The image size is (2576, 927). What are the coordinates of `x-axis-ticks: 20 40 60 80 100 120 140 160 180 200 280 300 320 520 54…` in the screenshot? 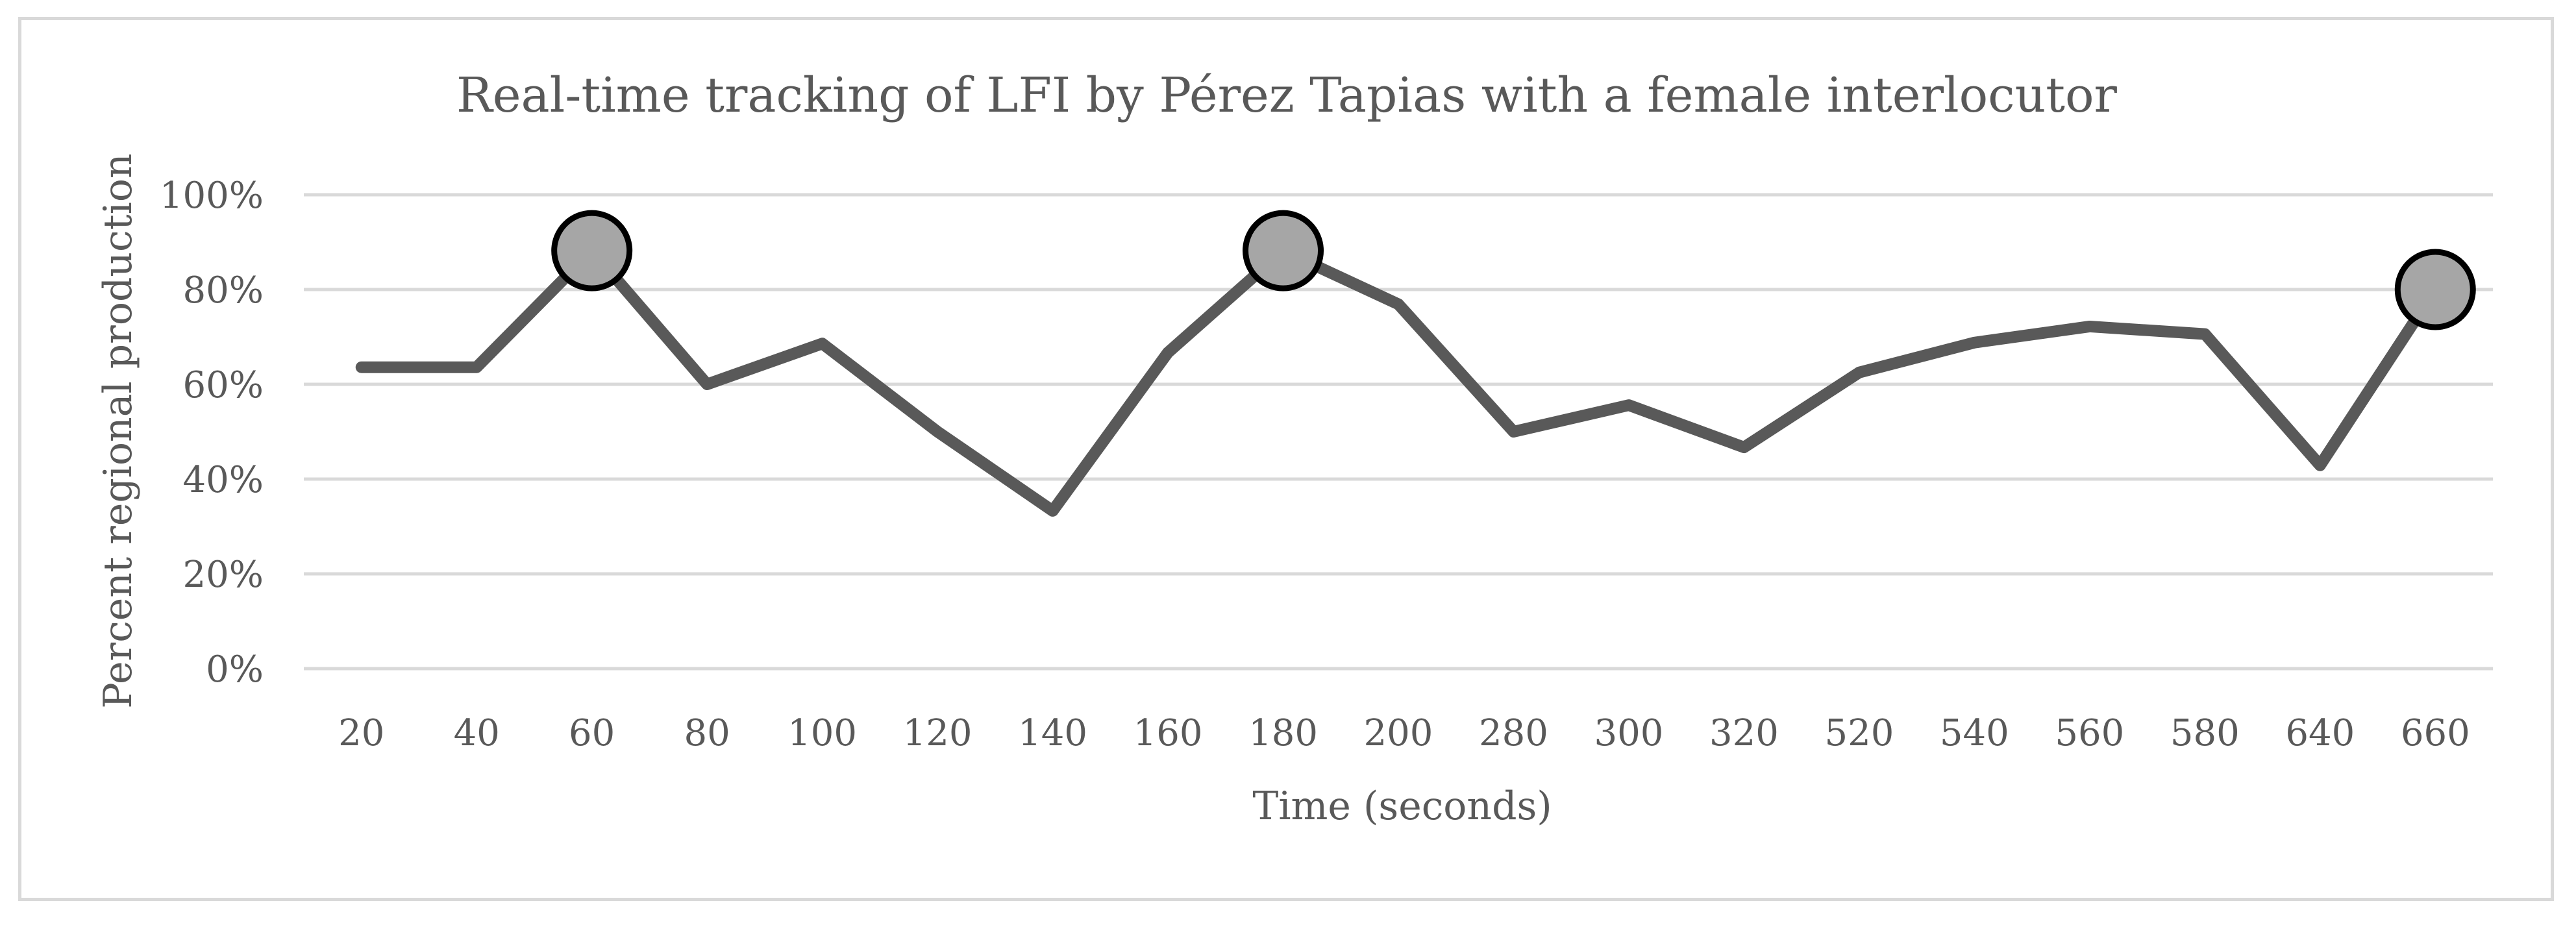 It's located at (1404, 733).